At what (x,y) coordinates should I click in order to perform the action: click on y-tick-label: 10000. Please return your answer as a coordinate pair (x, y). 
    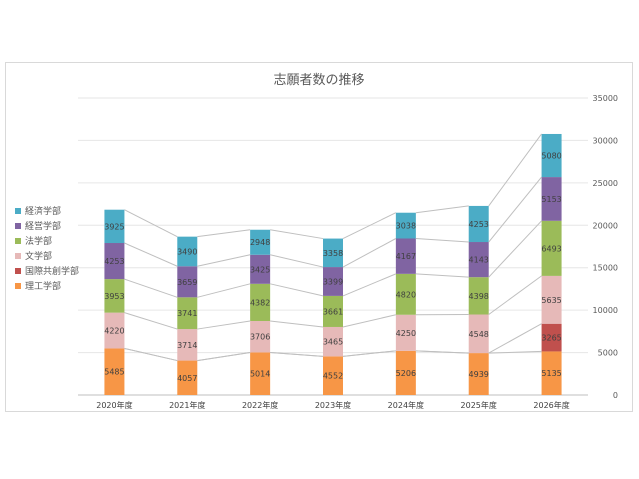
    Looking at the image, I should click on (605, 310).